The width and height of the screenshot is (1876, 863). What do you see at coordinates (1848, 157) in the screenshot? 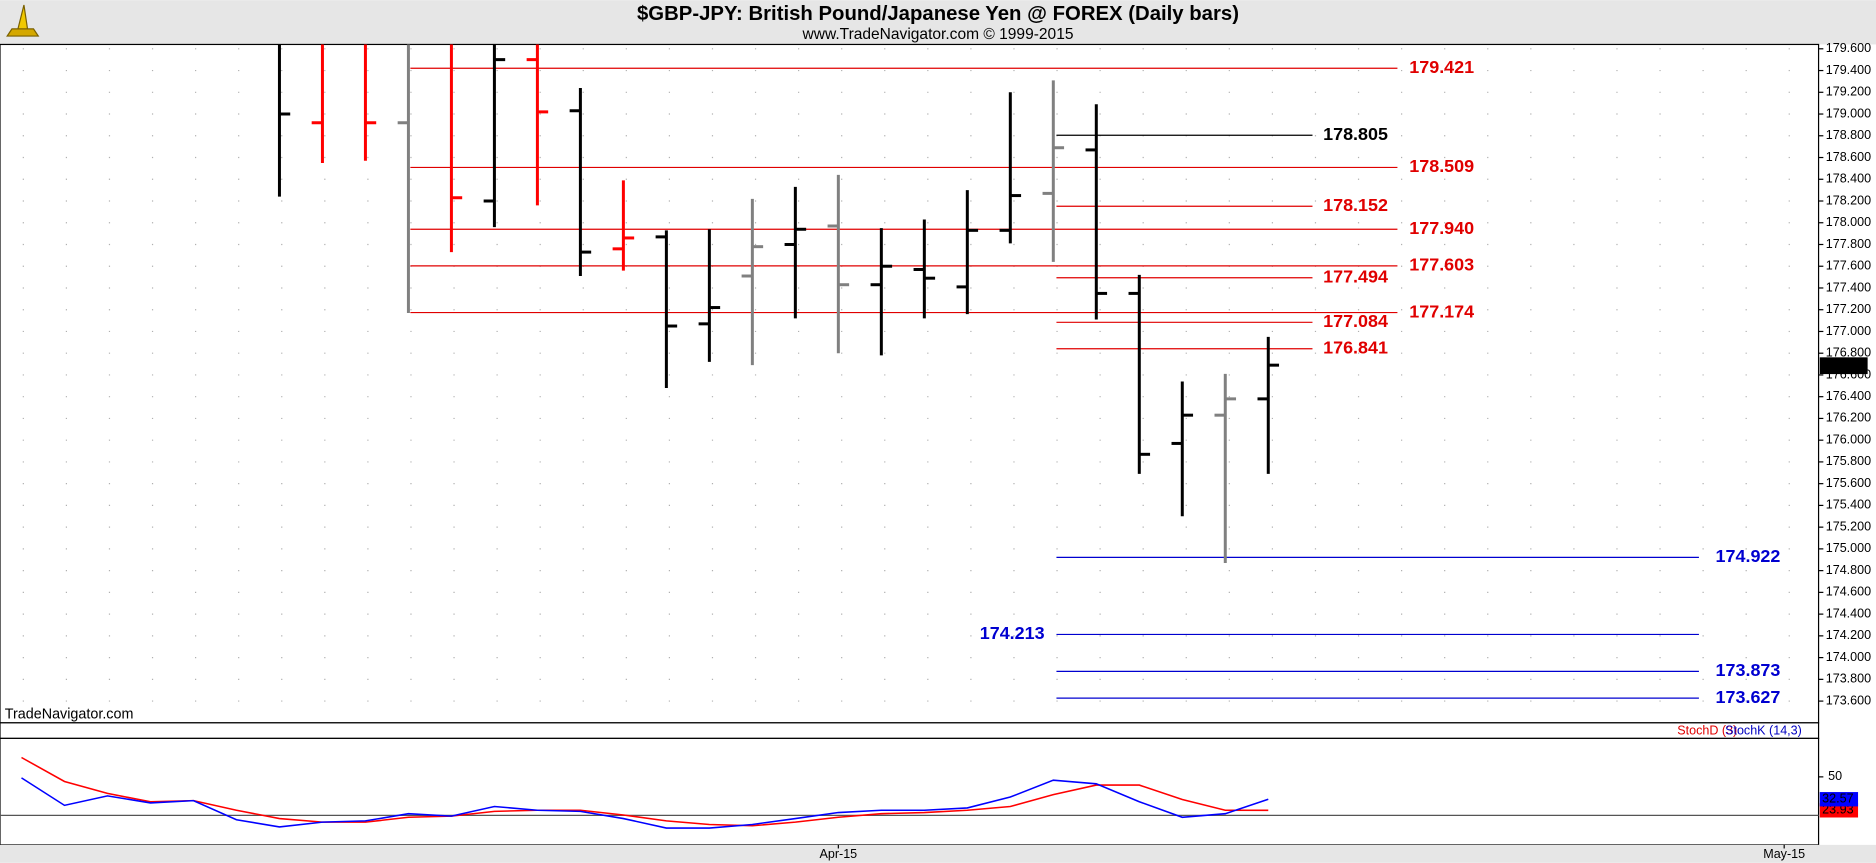
I see `y-tick-label: 178.600` at bounding box center [1848, 157].